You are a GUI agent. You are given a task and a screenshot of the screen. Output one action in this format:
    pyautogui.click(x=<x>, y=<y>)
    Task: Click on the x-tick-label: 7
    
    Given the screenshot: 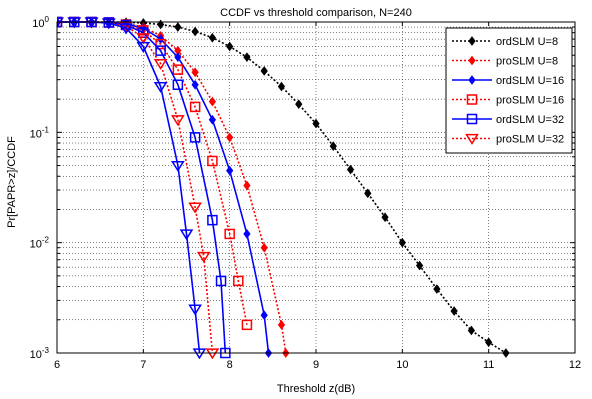 What is the action you would take?
    pyautogui.click(x=143, y=365)
    